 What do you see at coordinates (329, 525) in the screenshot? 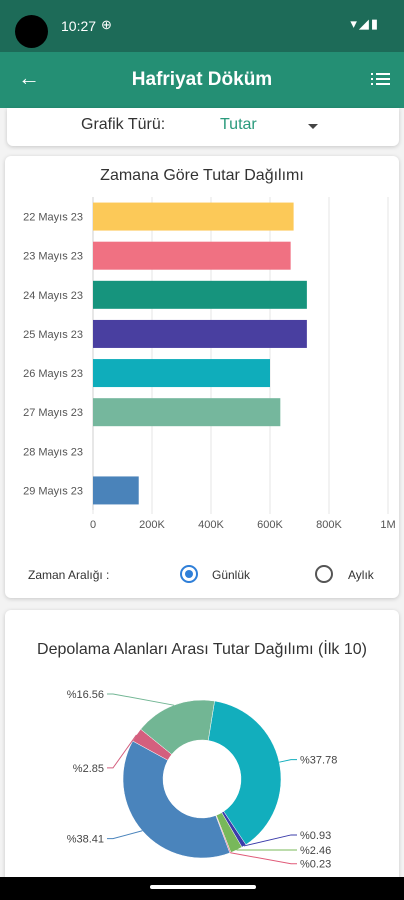
I see `x-tick-label: 800K` at bounding box center [329, 525].